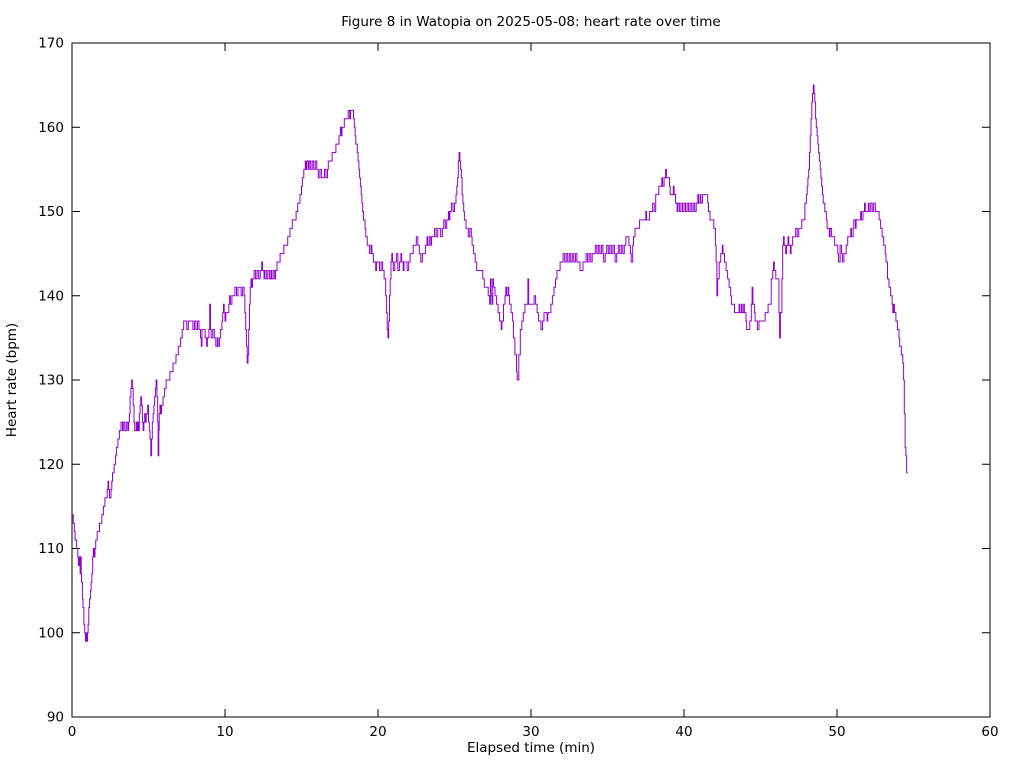 This screenshot has width=1024, height=772. What do you see at coordinates (51, 296) in the screenshot?
I see `y-tick-label: 140` at bounding box center [51, 296].